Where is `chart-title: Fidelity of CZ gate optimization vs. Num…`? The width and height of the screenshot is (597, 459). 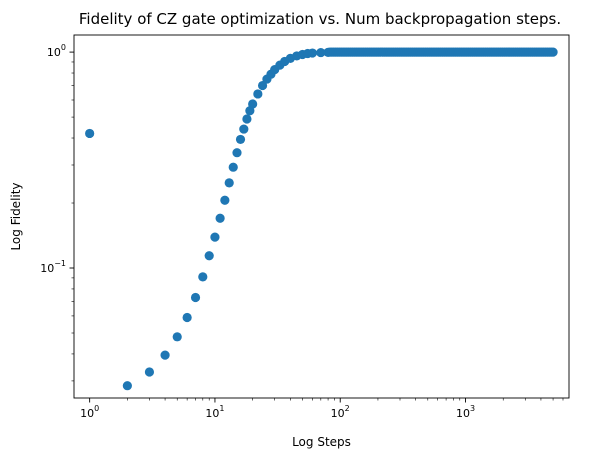 chart-title: Fidelity of CZ gate optimization vs. Num… is located at coordinates (320, 19).